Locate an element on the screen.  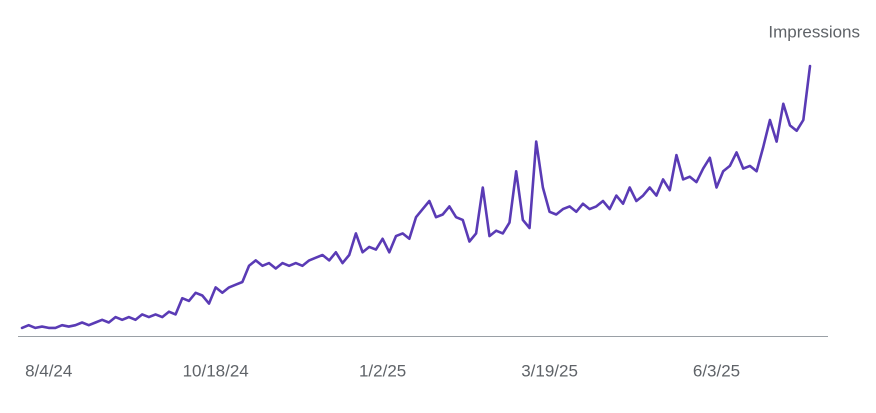
x-tick-label: 8/4/24 is located at coordinates (48, 370).